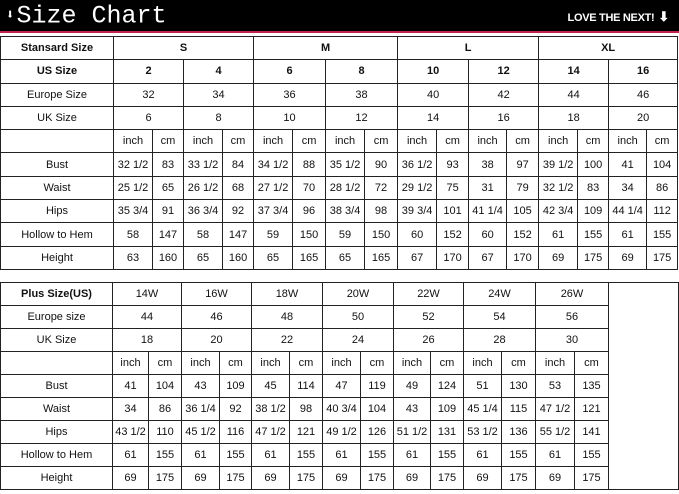  I want to click on measurement-value: 92, so click(238, 211).